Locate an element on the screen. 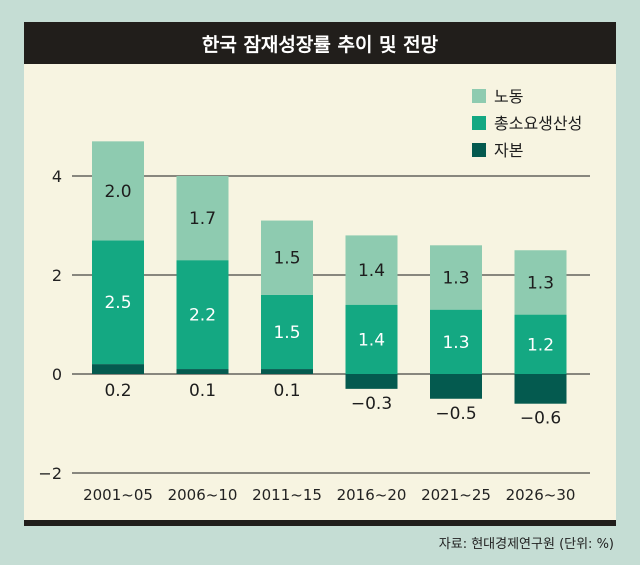 This screenshot has height=565, width=640. x-tick-label: 2011~15 is located at coordinates (287, 495).